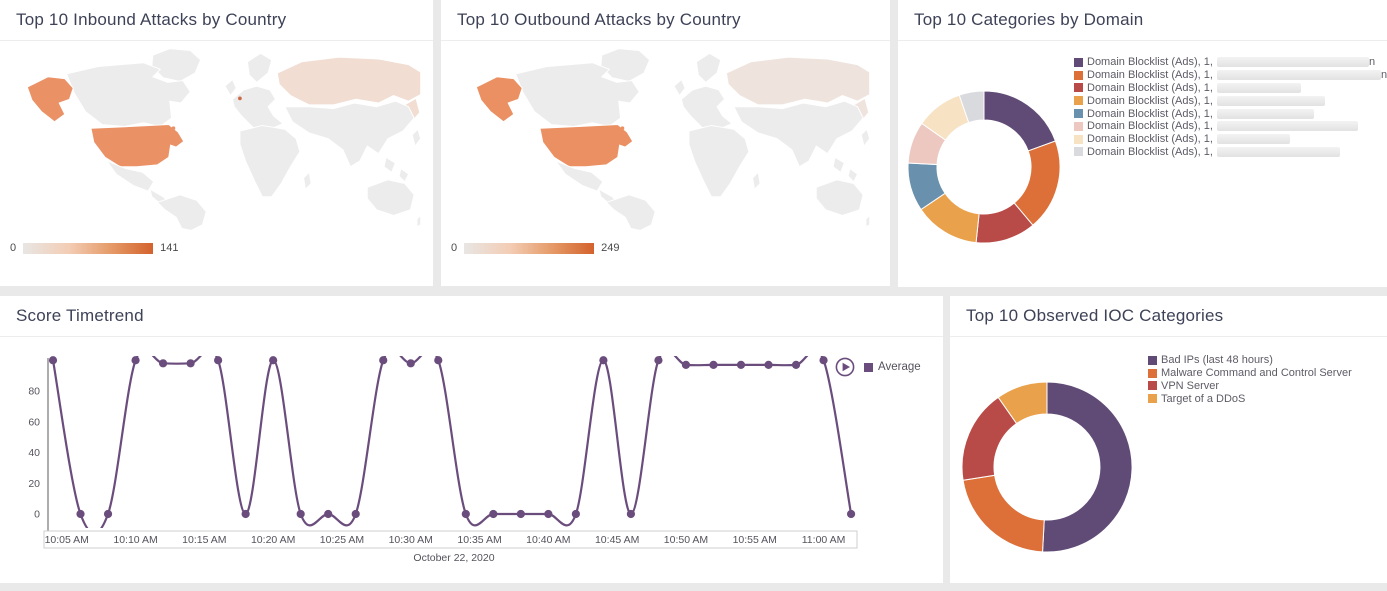 This screenshot has height=591, width=1387. Describe the element at coordinates (665, 140) in the screenshot. I see `world-map-outbound` at that location.